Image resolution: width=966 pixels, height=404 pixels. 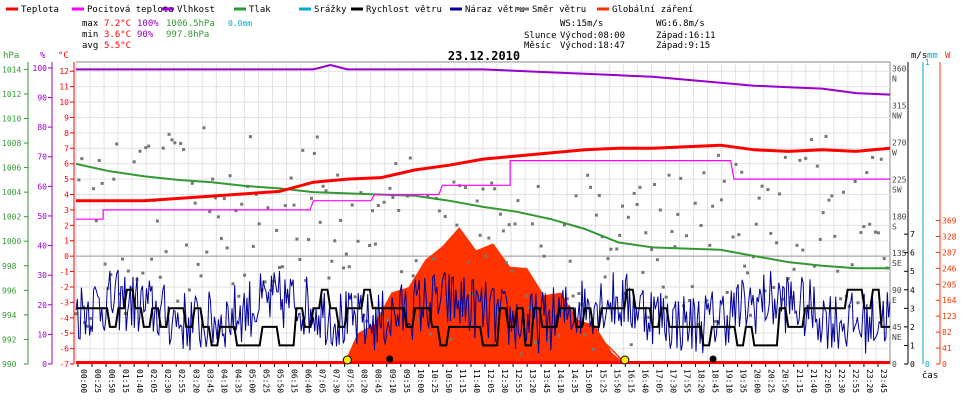 I want to click on x-tick-label: 23:45, so click(x=883, y=381).